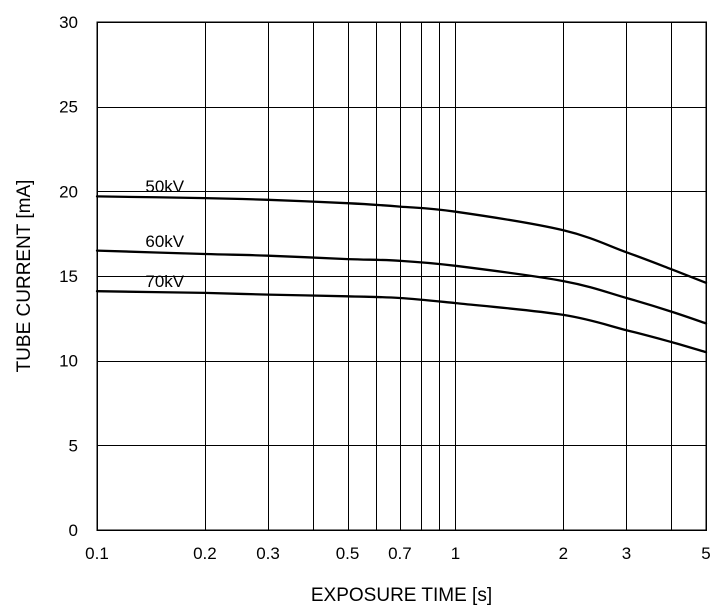 This screenshot has width=713, height=609. I want to click on series-label-50kv: 50kV, so click(164, 186).